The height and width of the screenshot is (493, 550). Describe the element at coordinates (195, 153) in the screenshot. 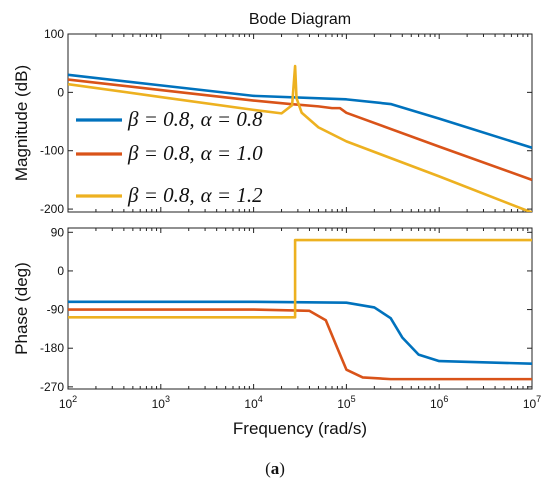

I see `legend-entry: β = 0.8, α = 1.0` at that location.